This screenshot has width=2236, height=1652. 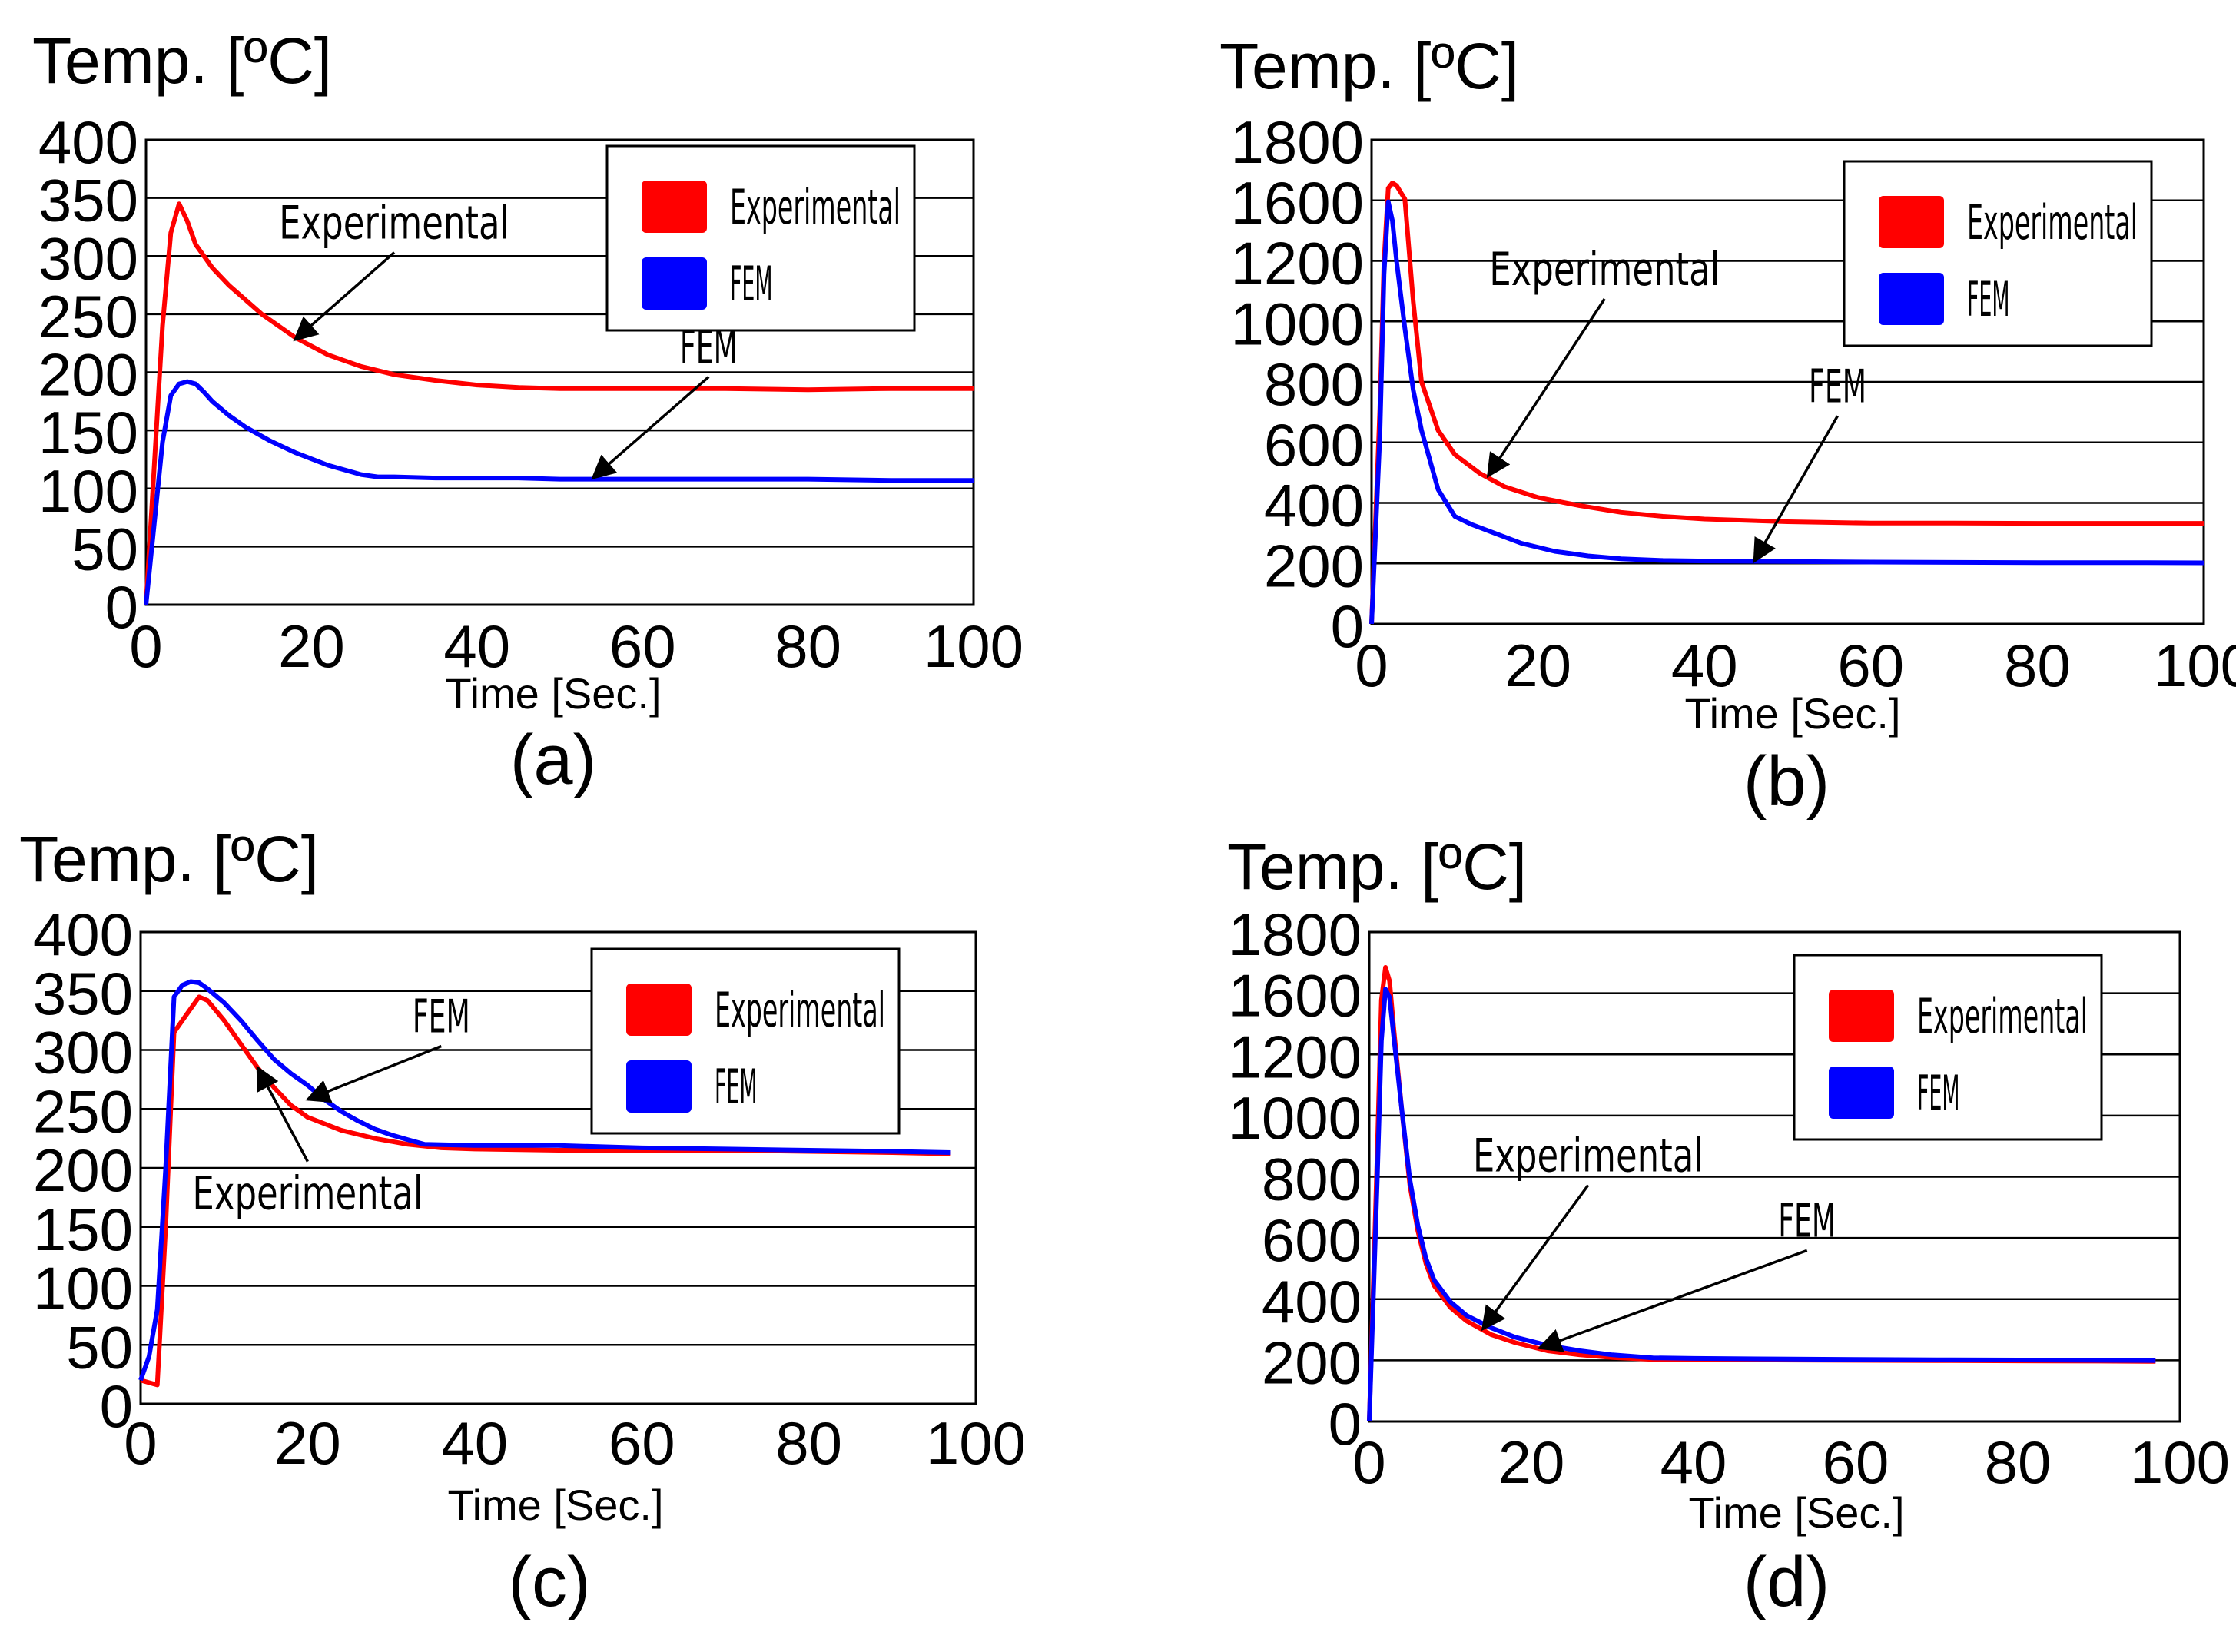 I want to click on y-tick-label: 1200, so click(x=1295, y=1056).